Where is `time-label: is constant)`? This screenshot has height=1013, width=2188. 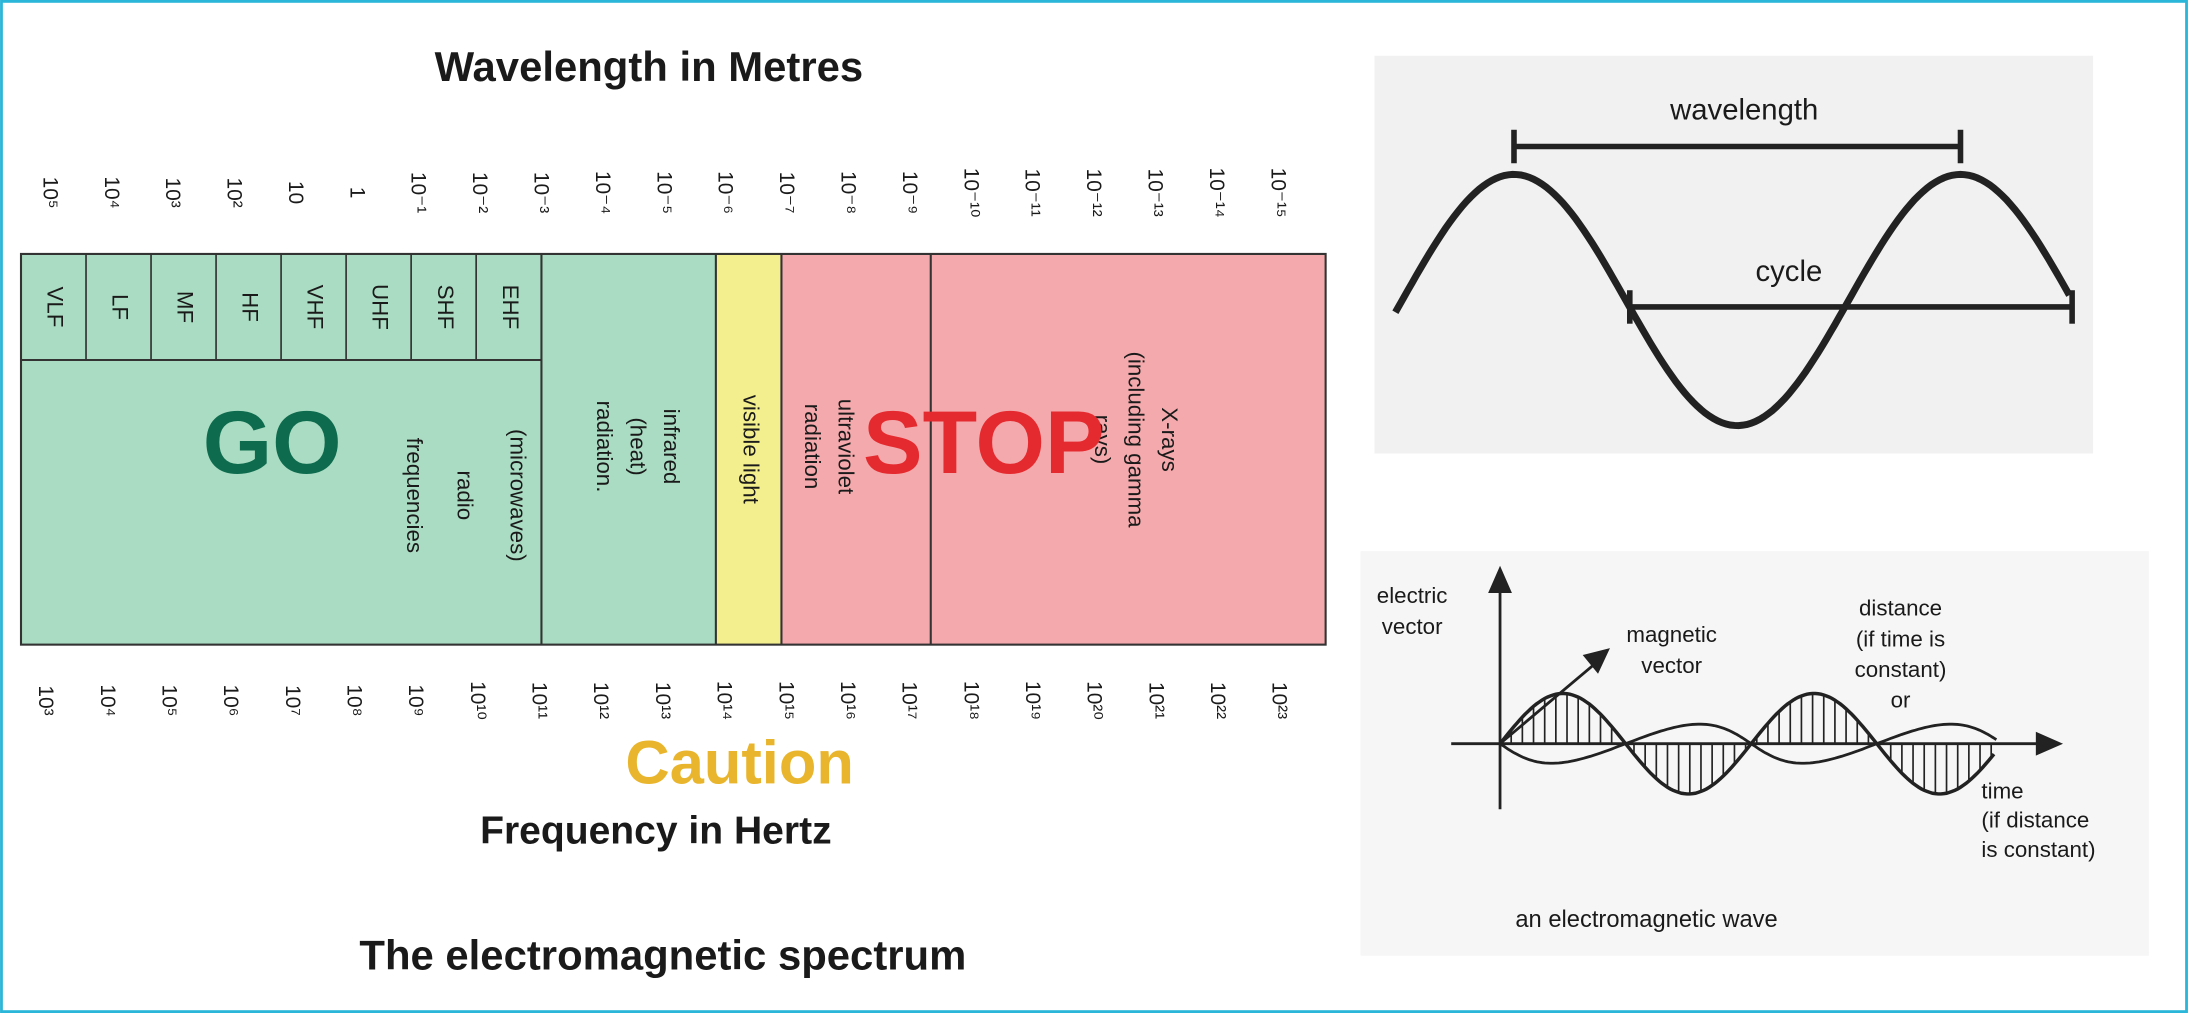 time-label: is constant) is located at coordinates (2038, 849).